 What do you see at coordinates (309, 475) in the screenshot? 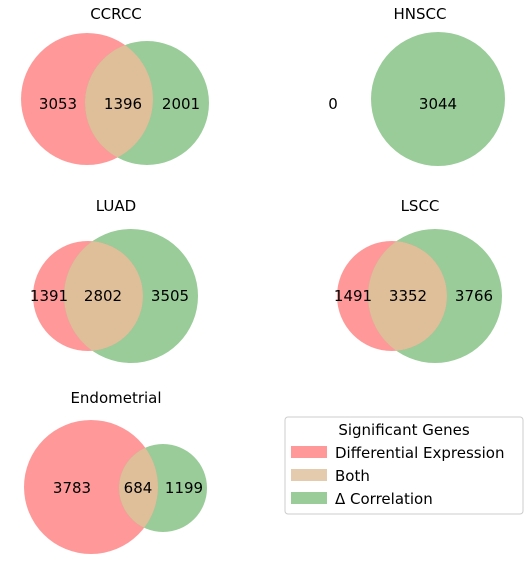
I see `legend-swatch-both` at bounding box center [309, 475].